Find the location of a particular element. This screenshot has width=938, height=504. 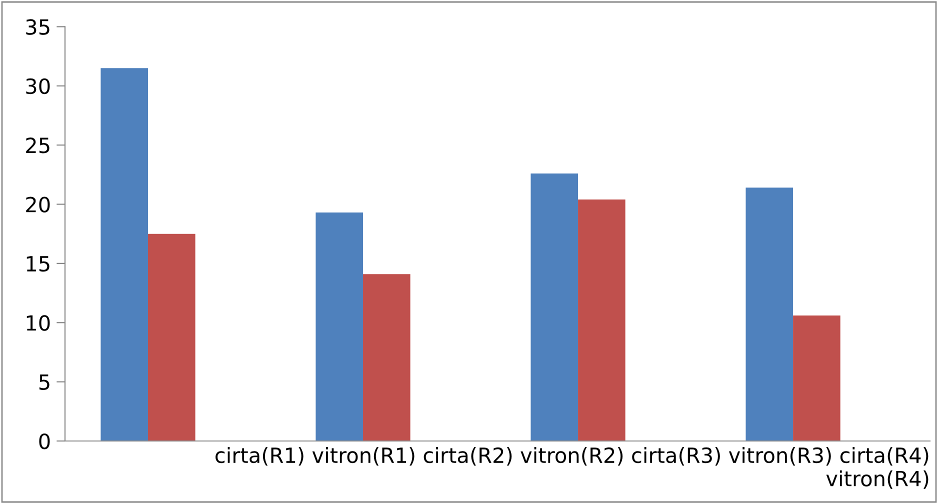

y-tick-label: 0 is located at coordinates (44, 441).